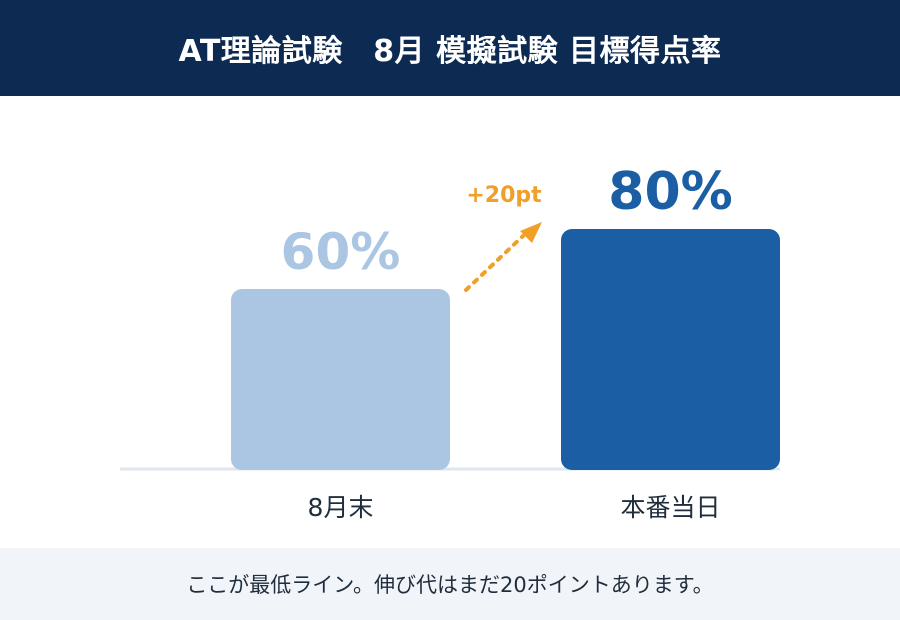 The image size is (900, 620). Describe the element at coordinates (450, 51) in the screenshot. I see `page-title: AT理論試験 8月 模擬試験 目標得点率` at that location.